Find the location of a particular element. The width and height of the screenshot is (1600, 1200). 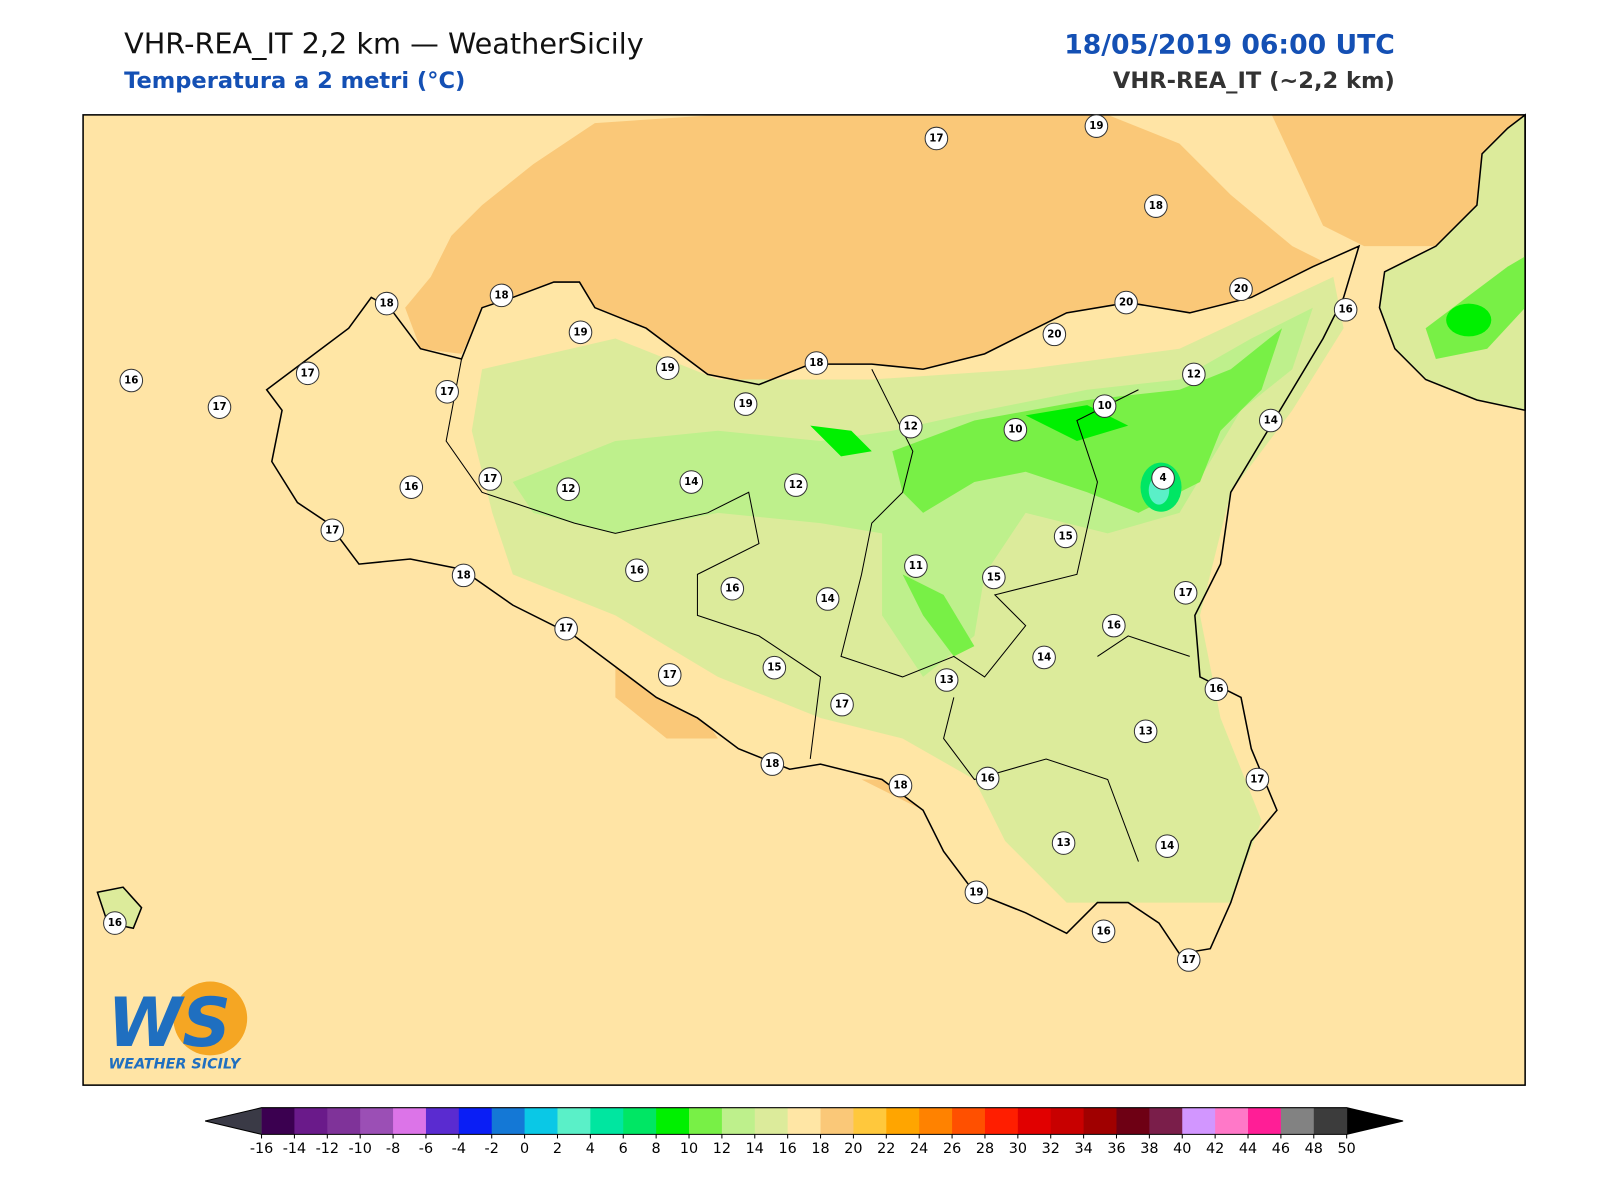

colorbar-under is located at coordinates (233, 1121).